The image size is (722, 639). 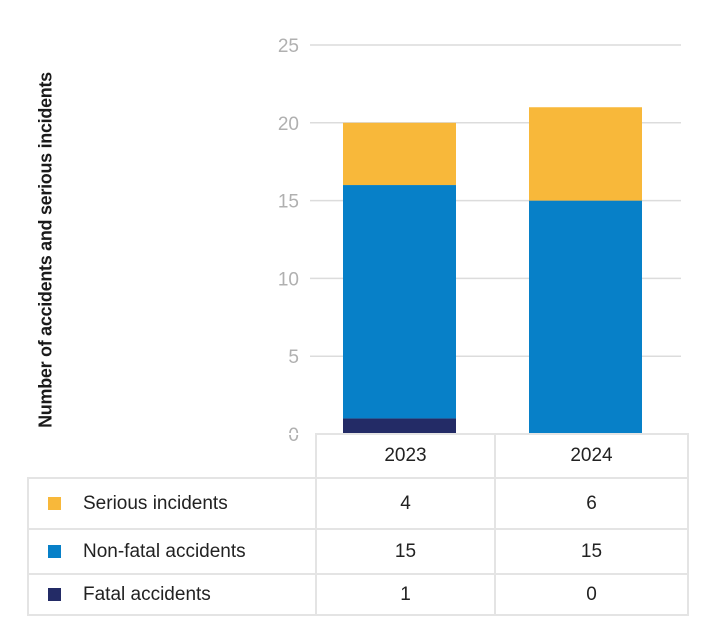 I want to click on table-row: Fatal accidents 1 0, so click(x=358, y=594).